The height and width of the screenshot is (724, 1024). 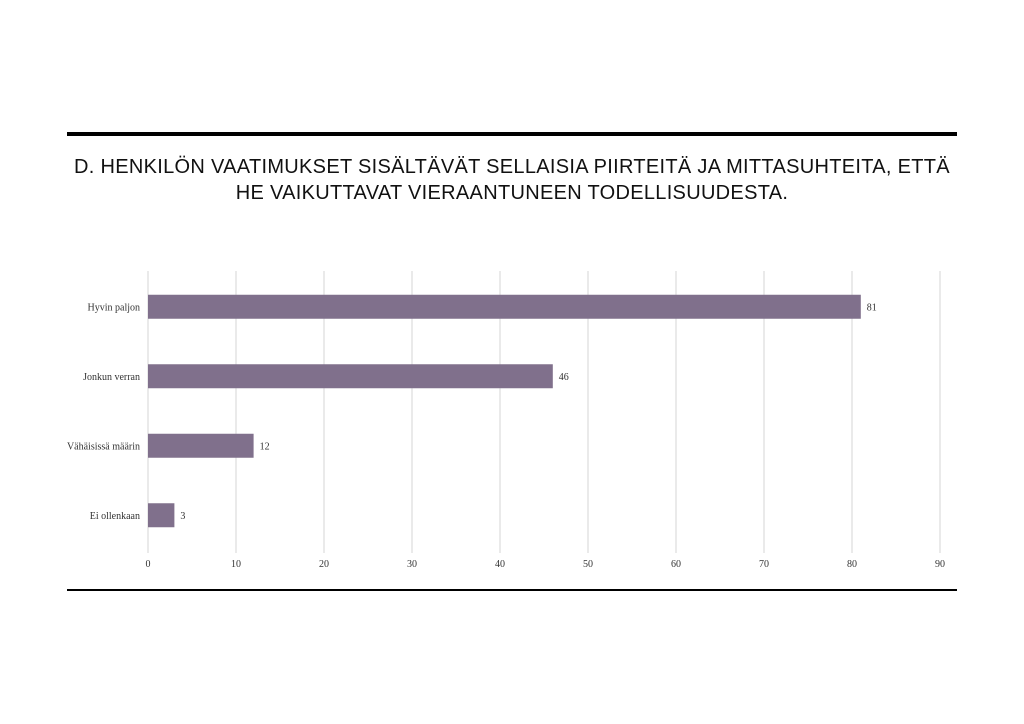 I want to click on category-label: Ei ollenkaan, so click(x=115, y=516).